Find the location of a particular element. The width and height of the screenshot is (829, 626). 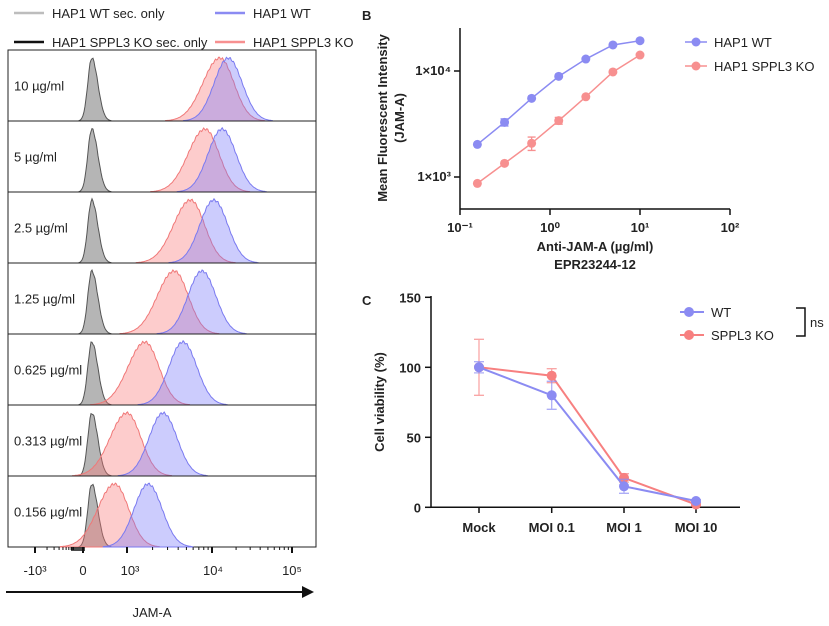

legend-label: WT is located at coordinates (721, 312).